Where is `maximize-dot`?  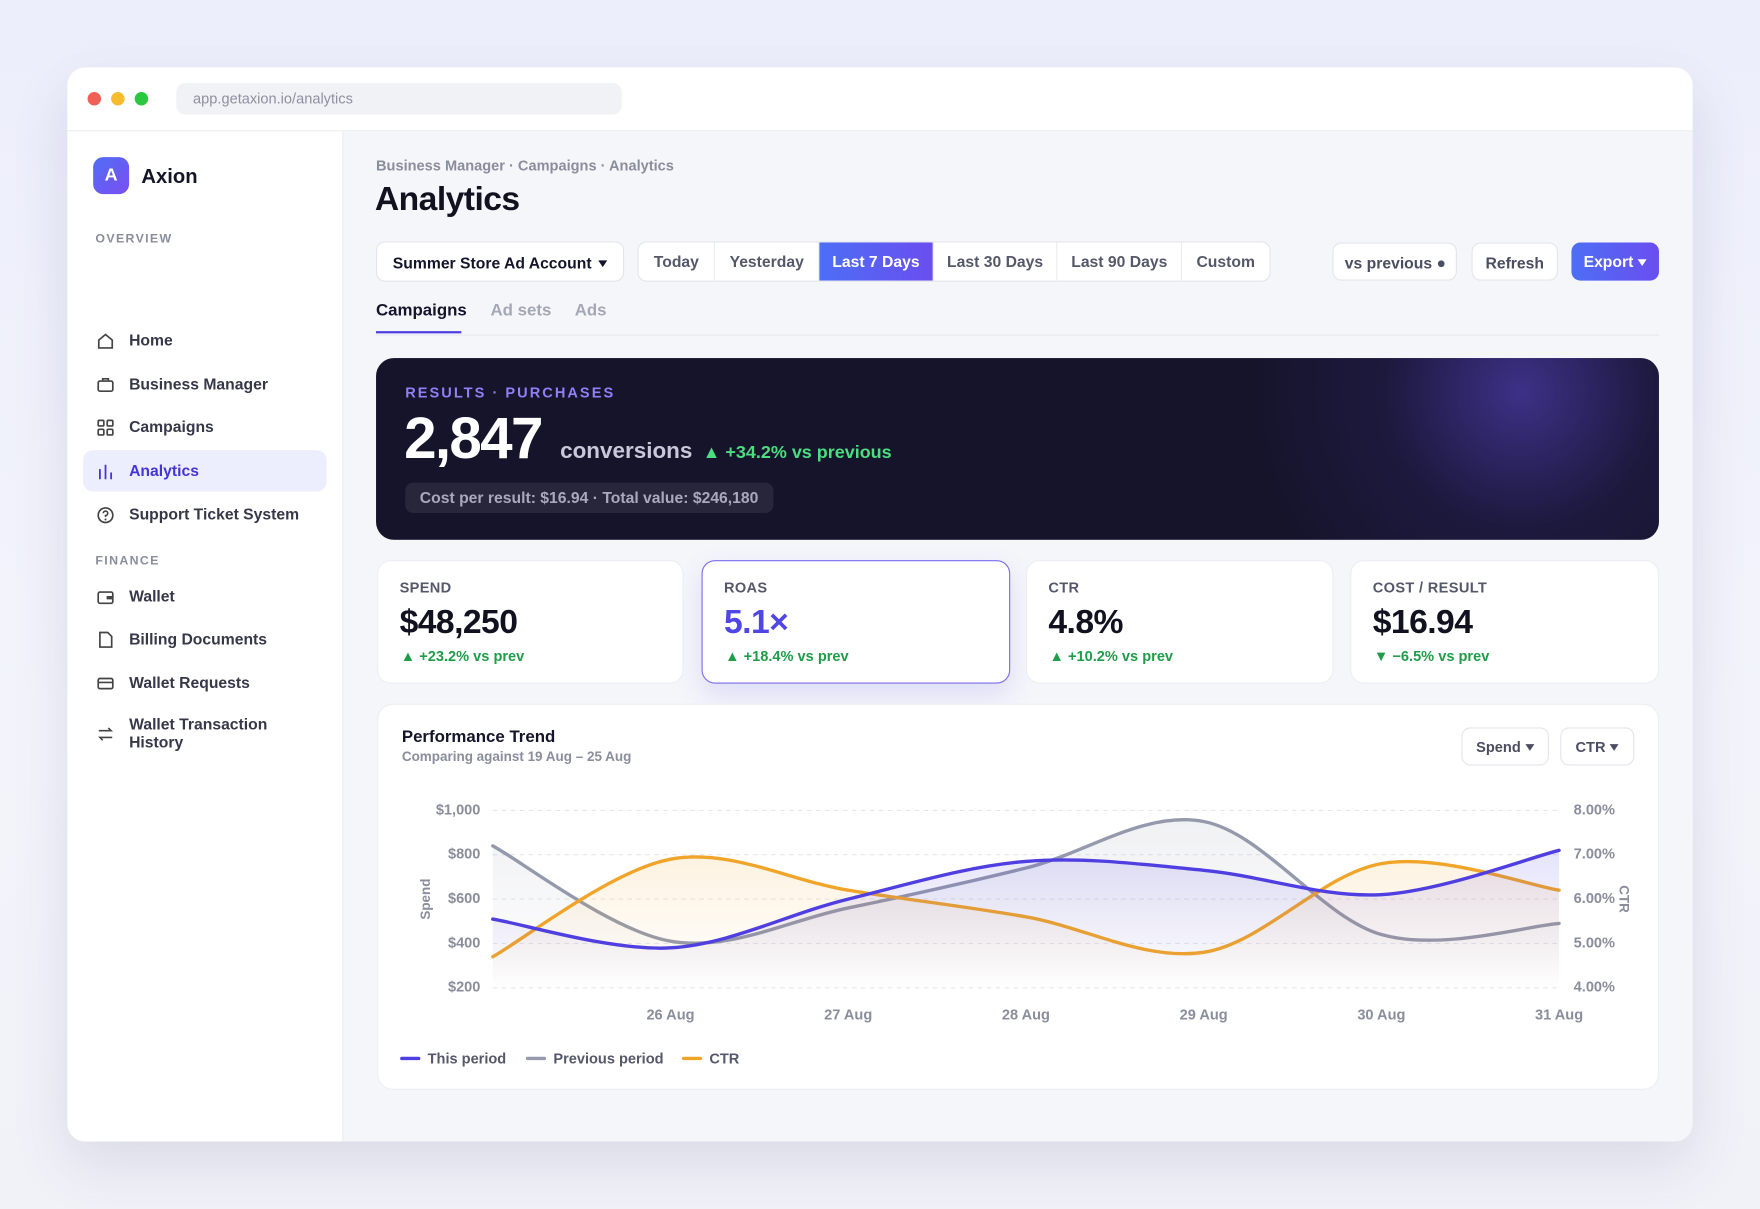
maximize-dot is located at coordinates (141, 99).